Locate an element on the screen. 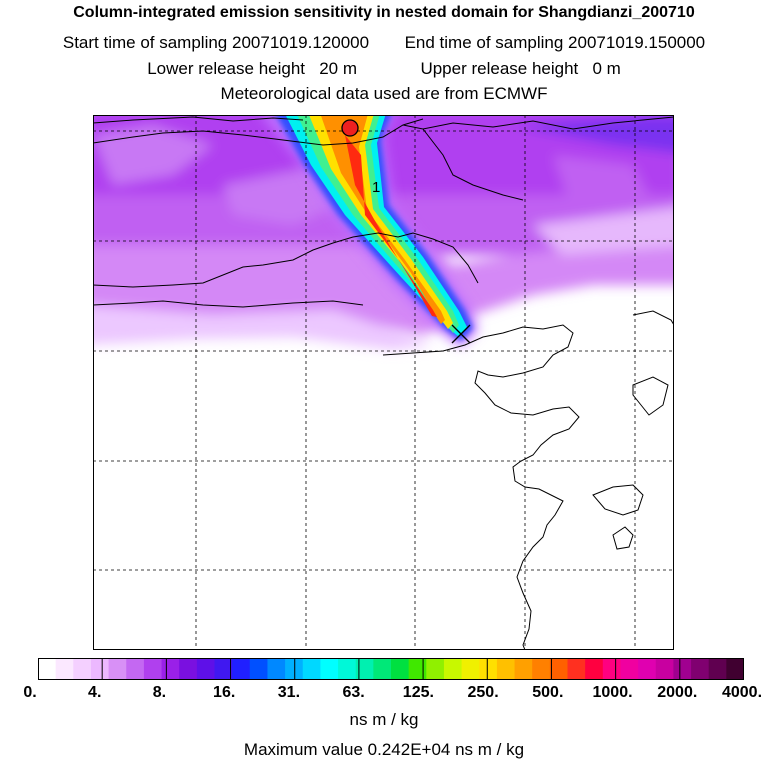 This screenshot has height=768, width=768. colorbar-tick-label: 16. is located at coordinates (224, 692).